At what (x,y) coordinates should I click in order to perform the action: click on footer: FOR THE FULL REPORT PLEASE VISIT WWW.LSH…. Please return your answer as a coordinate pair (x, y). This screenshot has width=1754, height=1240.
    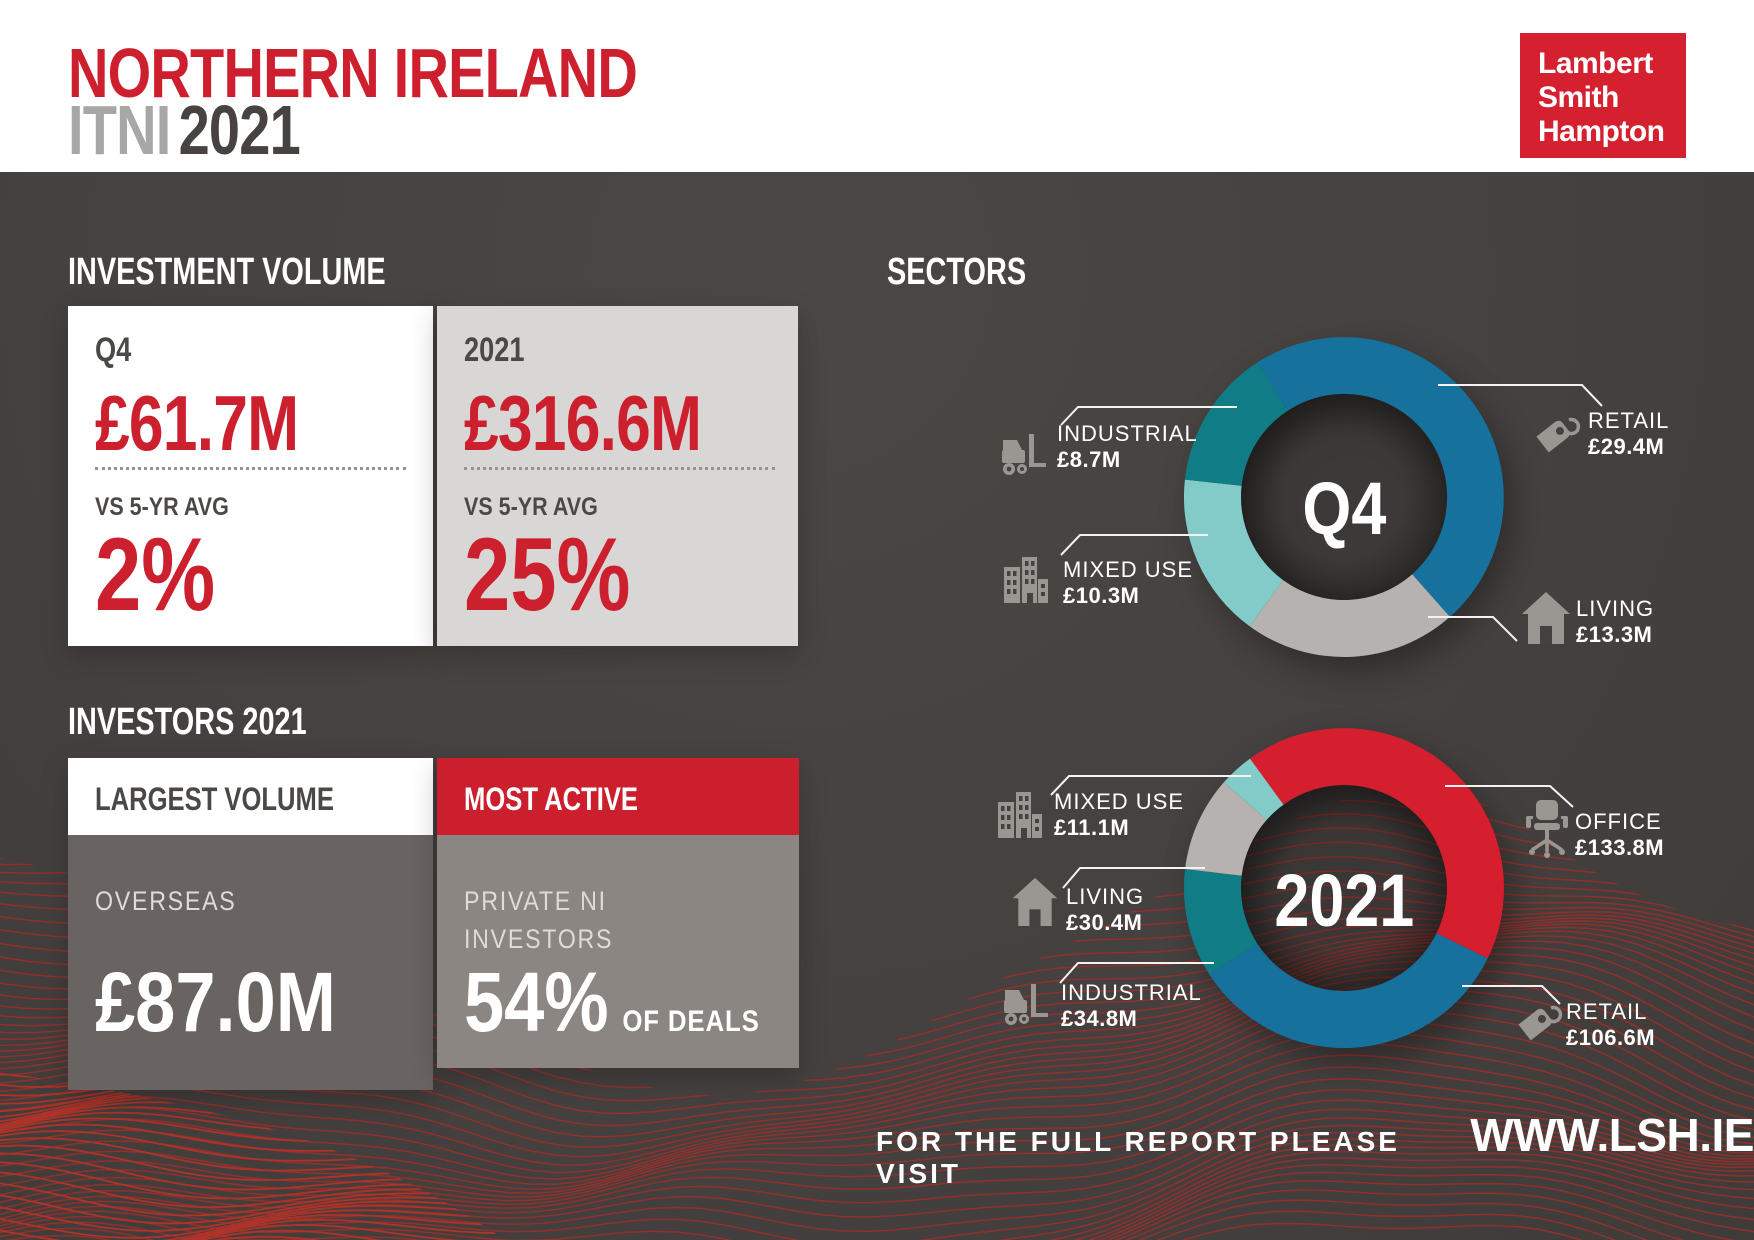
    Looking at the image, I should click on (1315, 1149).